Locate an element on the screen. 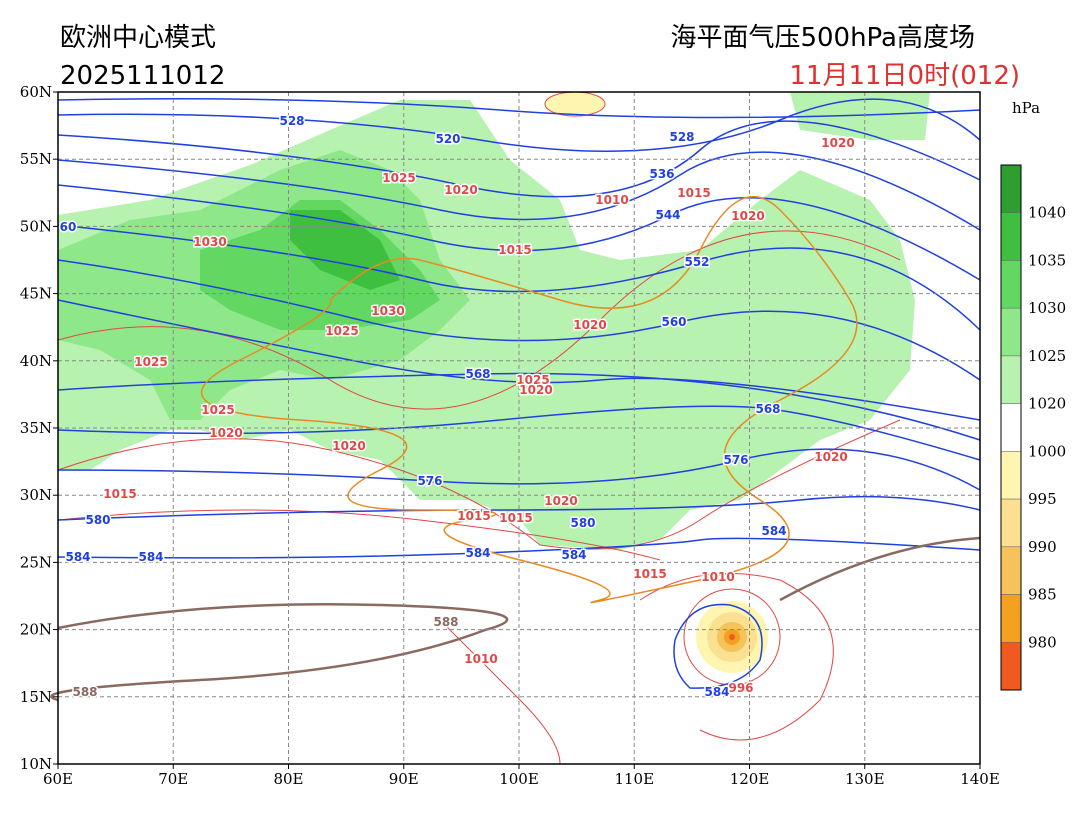 This screenshot has height=814, width=1080. run-time: 2025111012 is located at coordinates (142, 76).